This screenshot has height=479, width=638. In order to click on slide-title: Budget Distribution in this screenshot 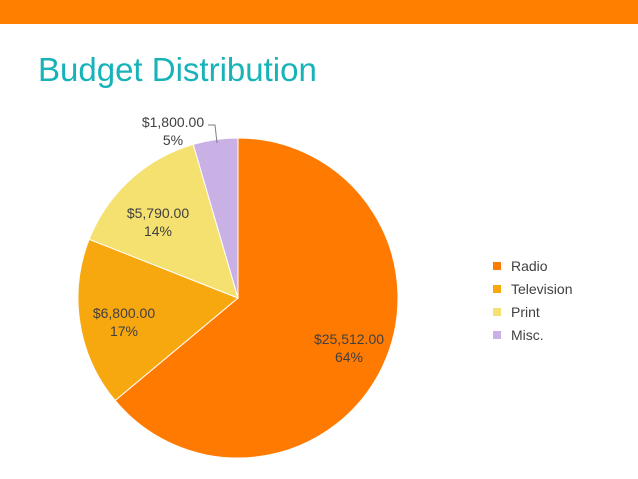, I will do `click(177, 69)`.